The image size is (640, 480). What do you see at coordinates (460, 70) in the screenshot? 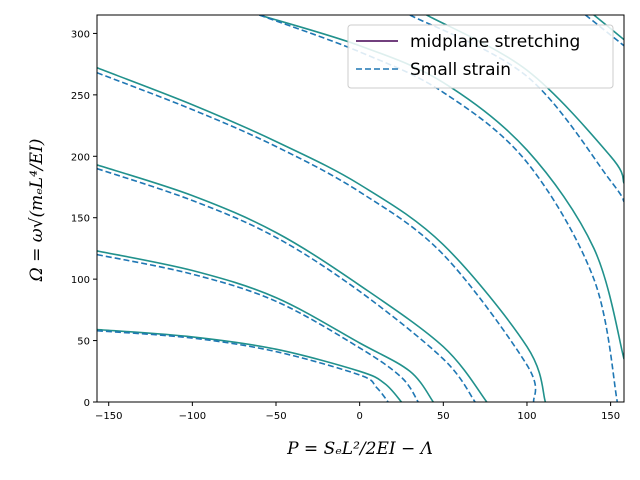
I see `legend-label-small-strain: Small strain` at bounding box center [460, 70].